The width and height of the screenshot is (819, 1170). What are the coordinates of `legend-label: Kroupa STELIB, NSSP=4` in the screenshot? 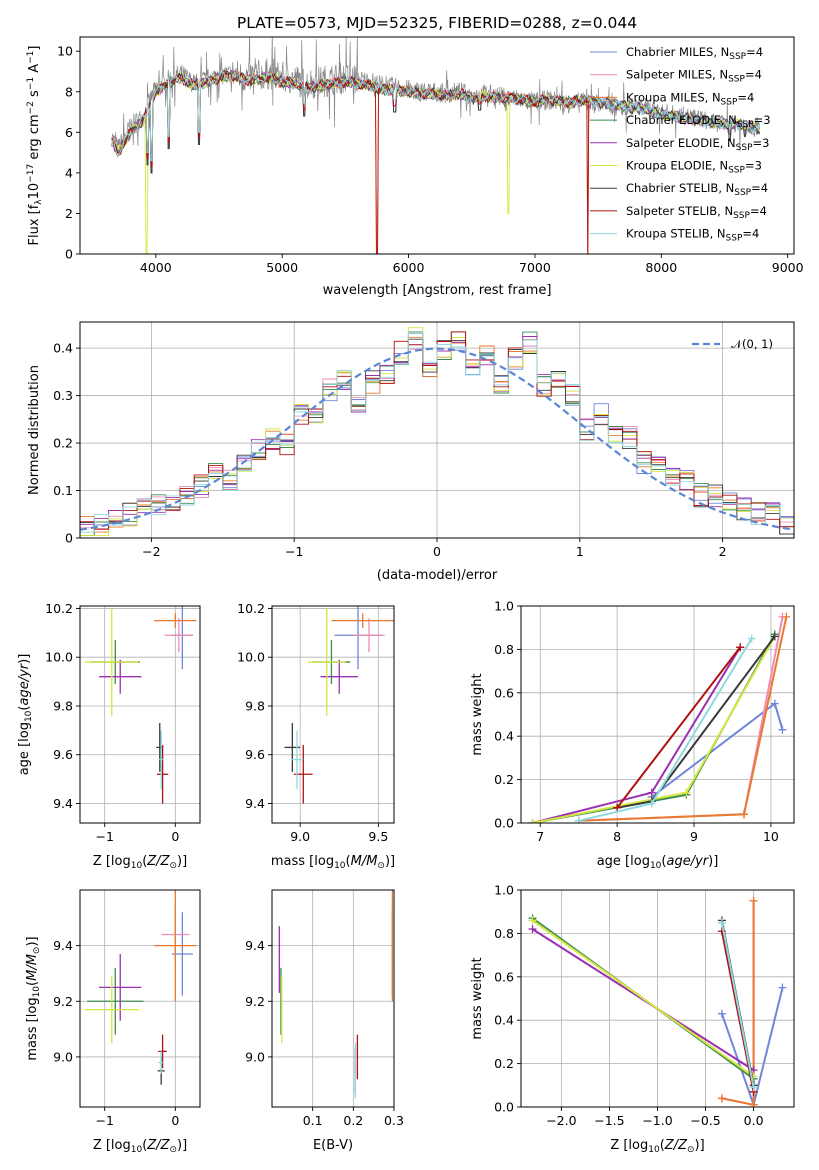 It's located at (692, 235).